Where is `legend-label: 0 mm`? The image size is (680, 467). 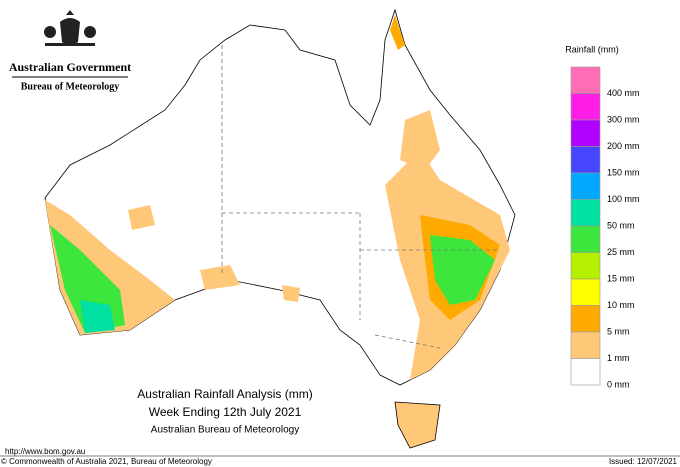 legend-label: 0 mm is located at coordinates (618, 384).